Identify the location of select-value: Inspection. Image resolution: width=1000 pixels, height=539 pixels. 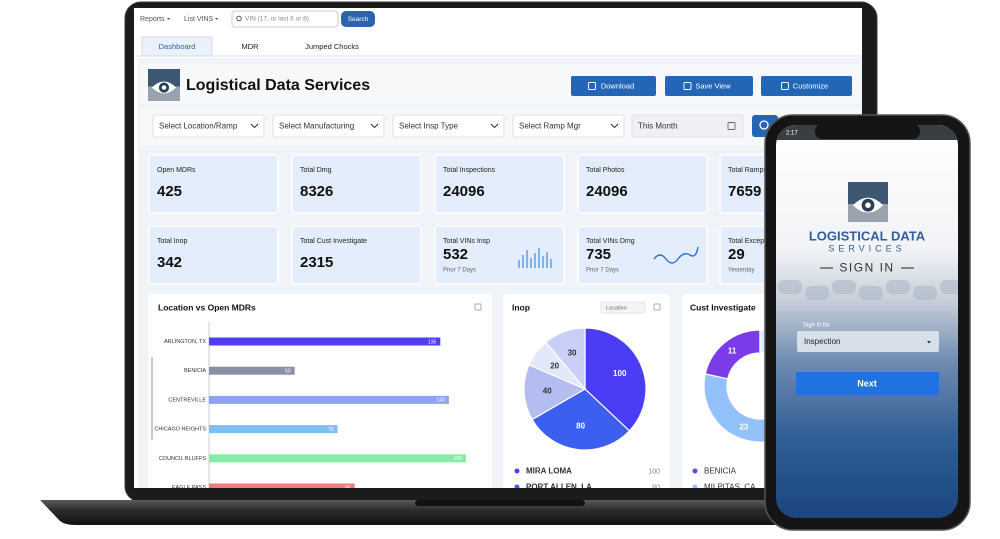
(822, 341).